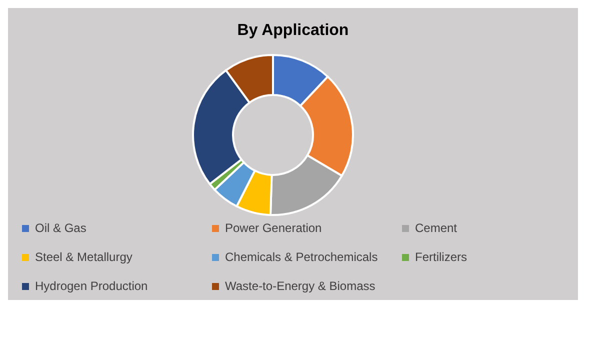  Describe the element at coordinates (441, 257) in the screenshot. I see `legend-label: Fertilizers` at that location.